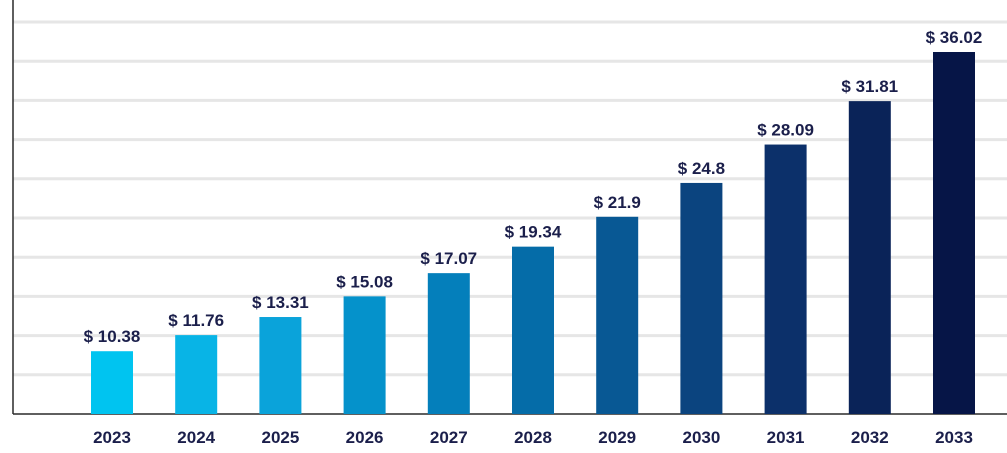 The height and width of the screenshot is (453, 1007). What do you see at coordinates (617, 437) in the screenshot?
I see `x-tick-2029: 2029` at bounding box center [617, 437].